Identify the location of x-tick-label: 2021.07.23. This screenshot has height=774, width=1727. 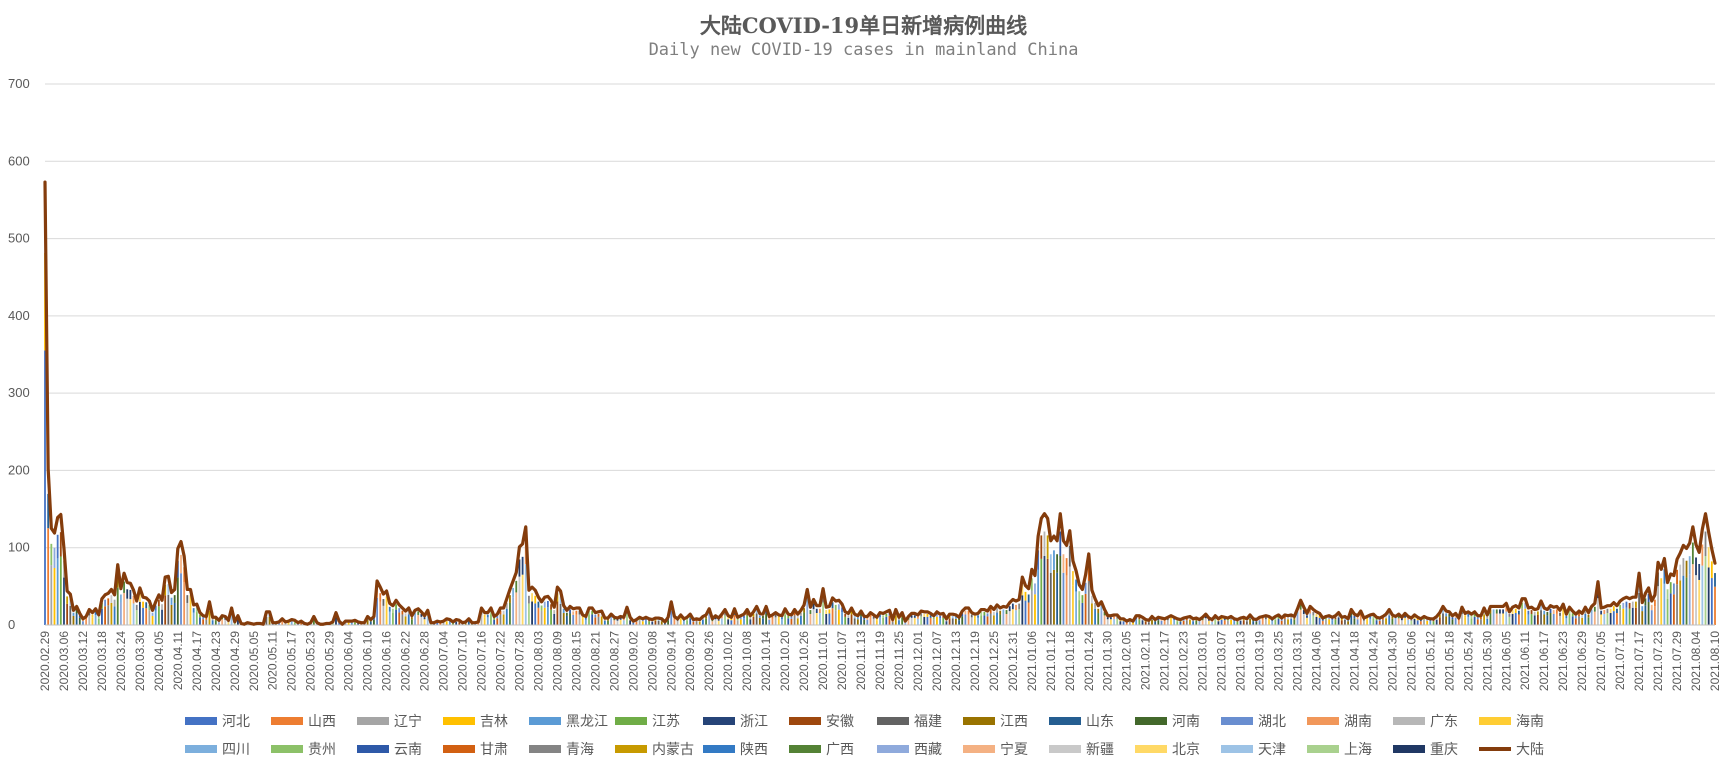
(1658, 661).